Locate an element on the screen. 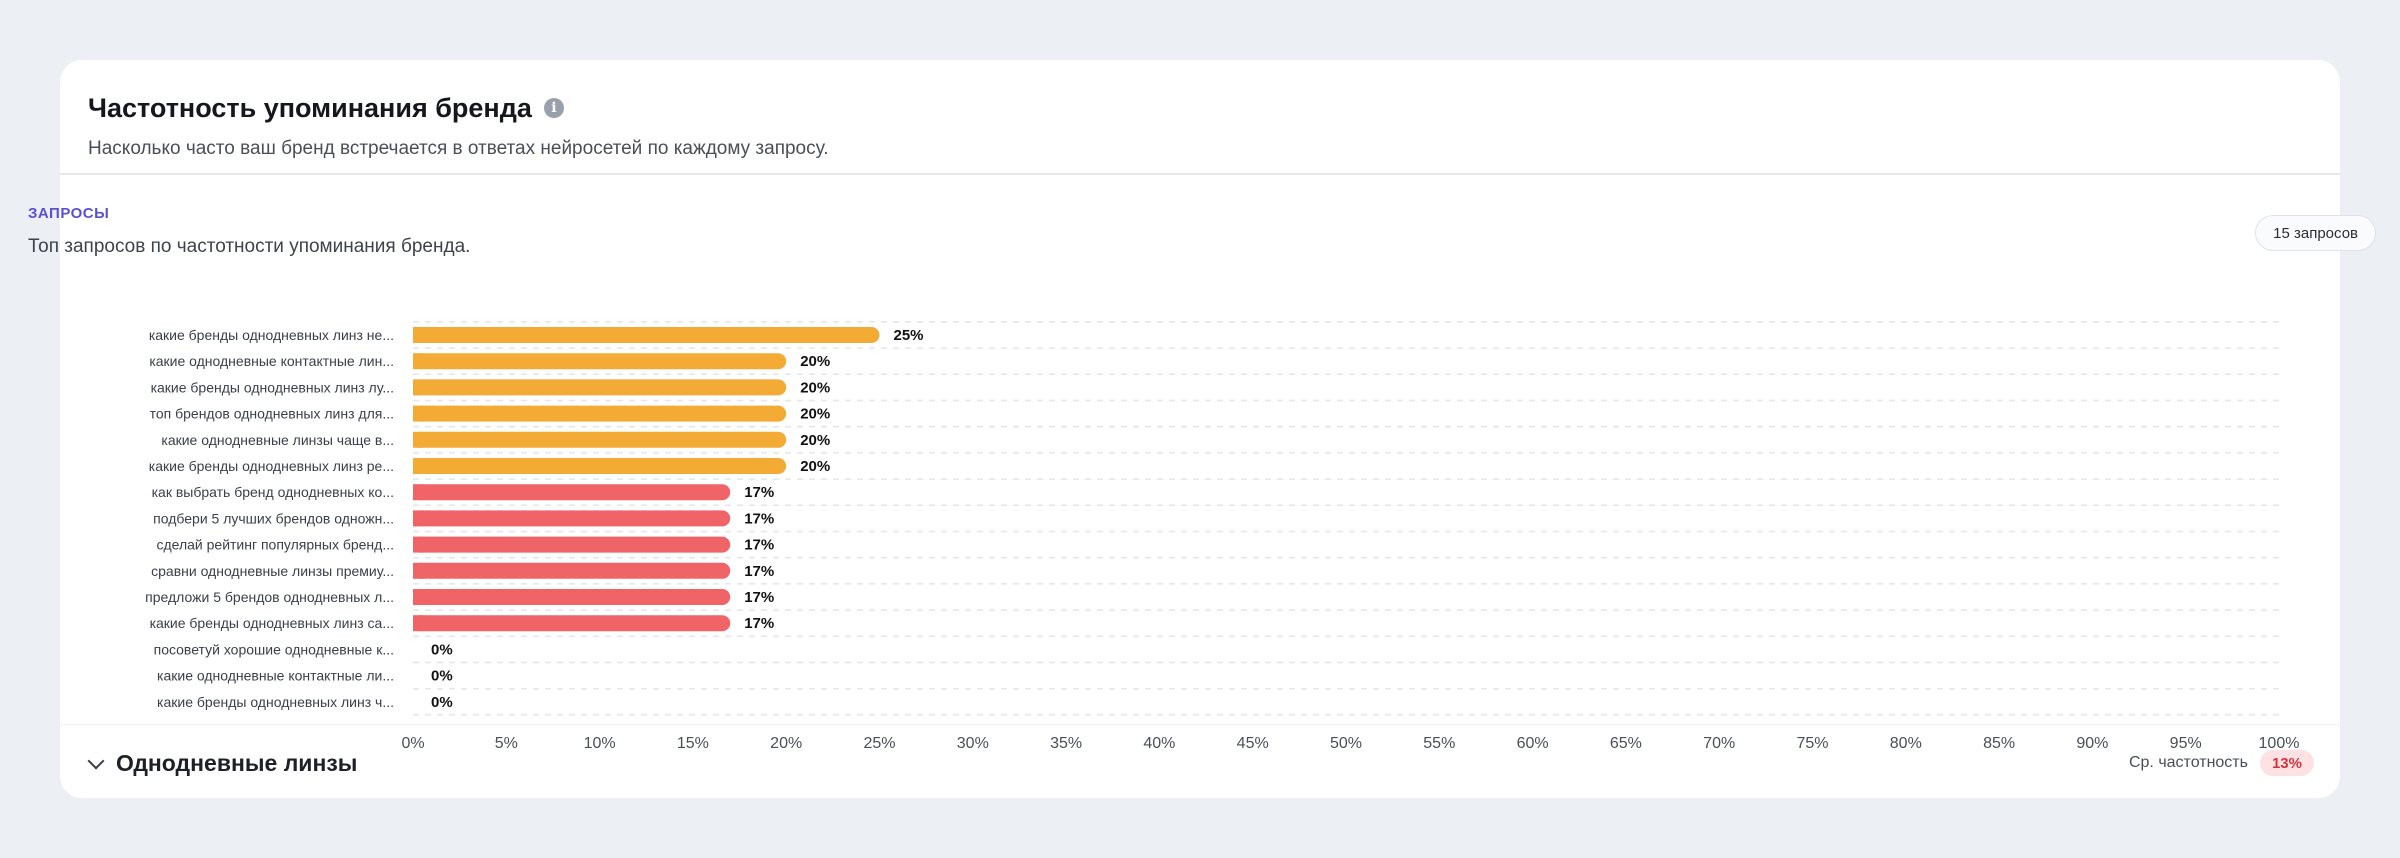  section-label: ЗАПРОСЫ is located at coordinates (69, 213).